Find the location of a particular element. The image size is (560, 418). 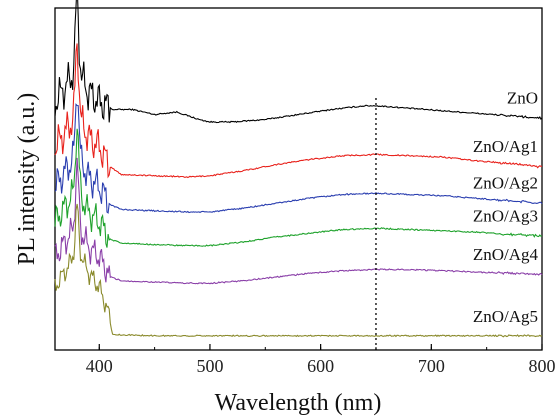

y-axis-title: PL intensity (a.u.) is located at coordinates (27, 179).